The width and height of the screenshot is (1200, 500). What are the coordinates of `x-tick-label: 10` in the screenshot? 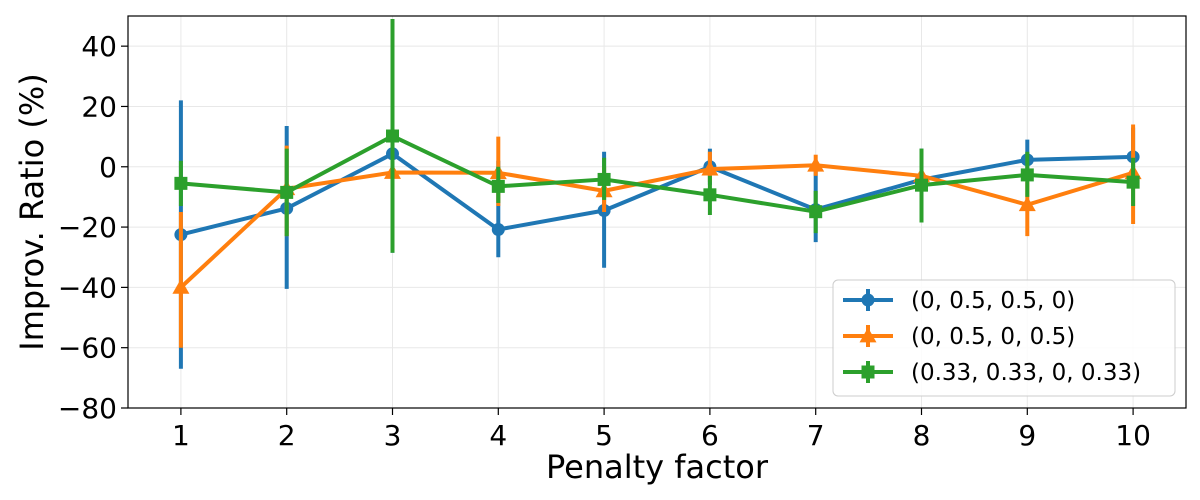 It's located at (1133, 435).